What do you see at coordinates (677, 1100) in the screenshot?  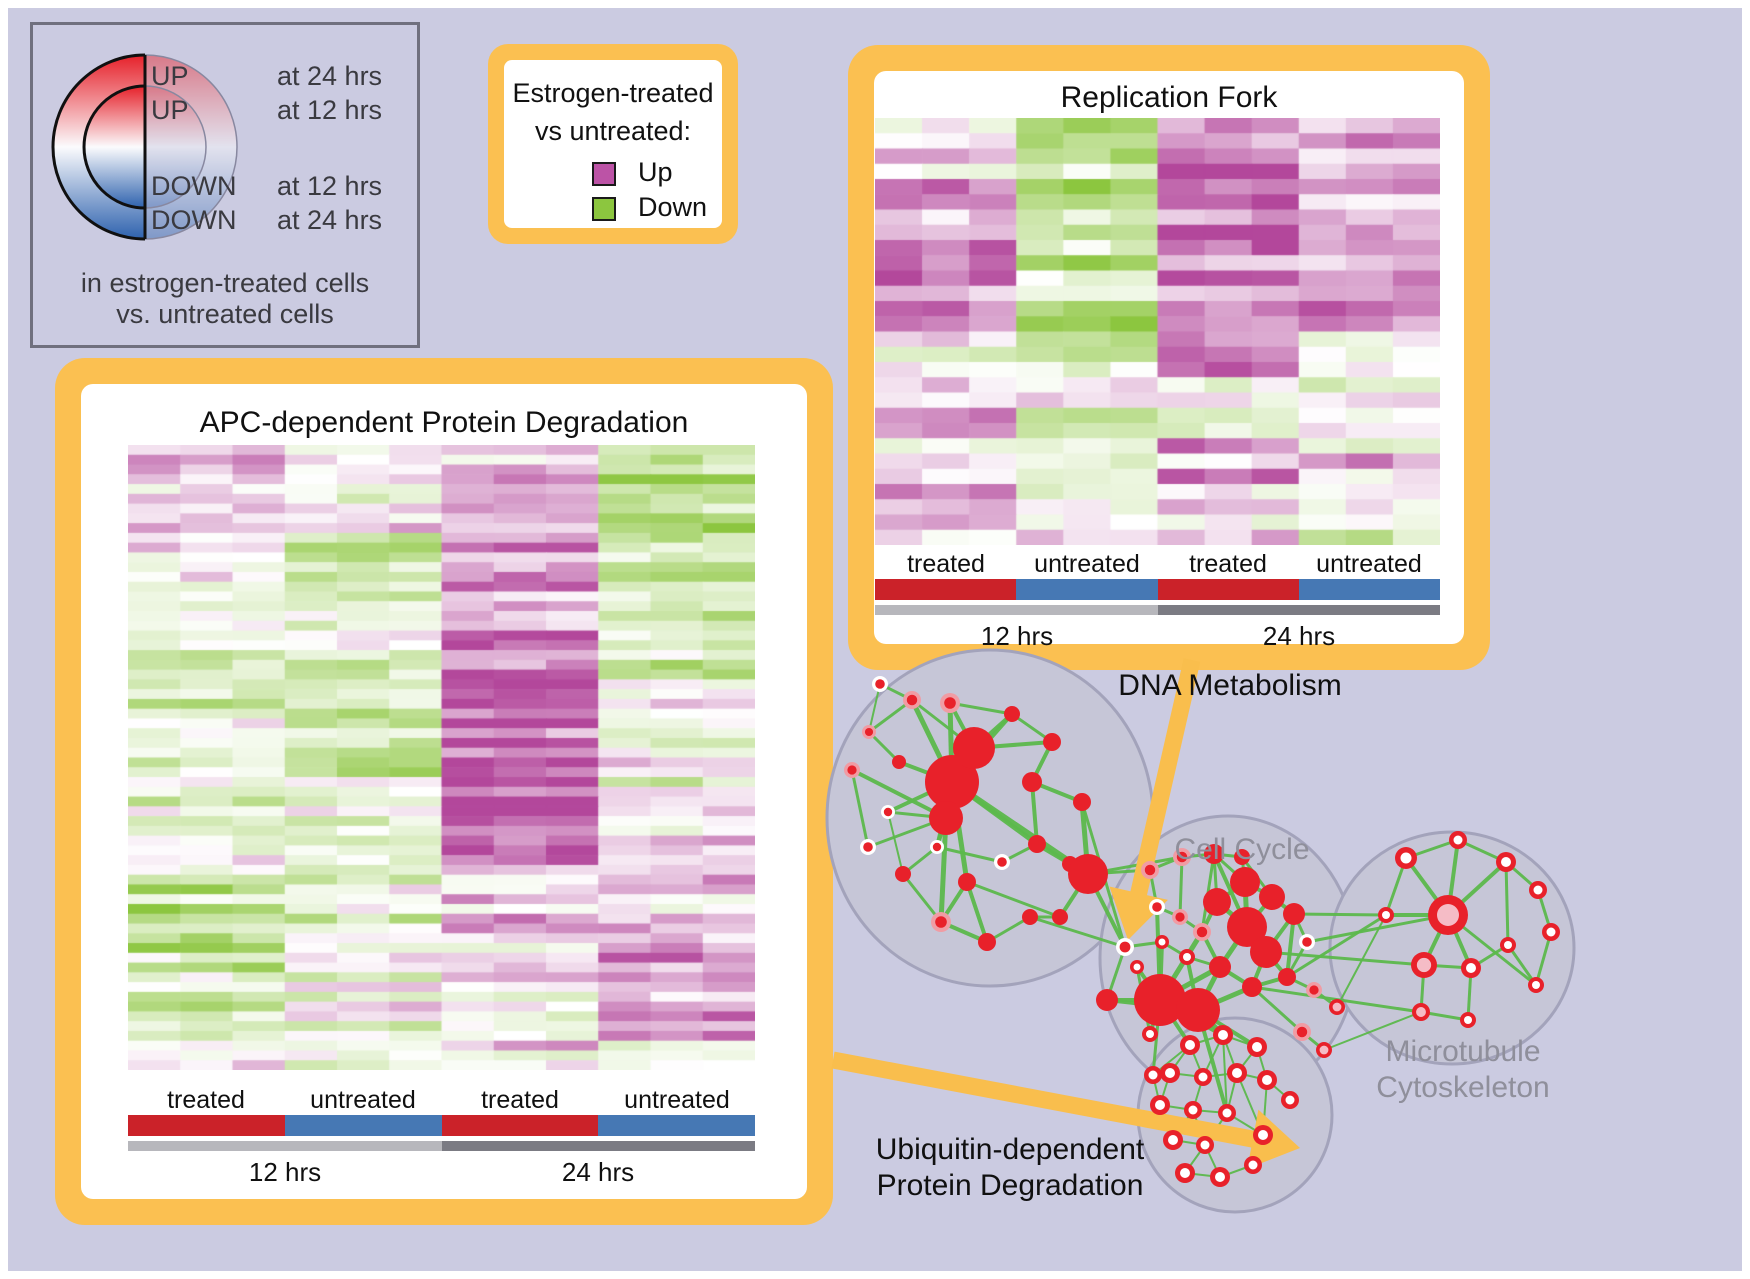 I see `apc-group-untreated-24: untreated` at bounding box center [677, 1100].